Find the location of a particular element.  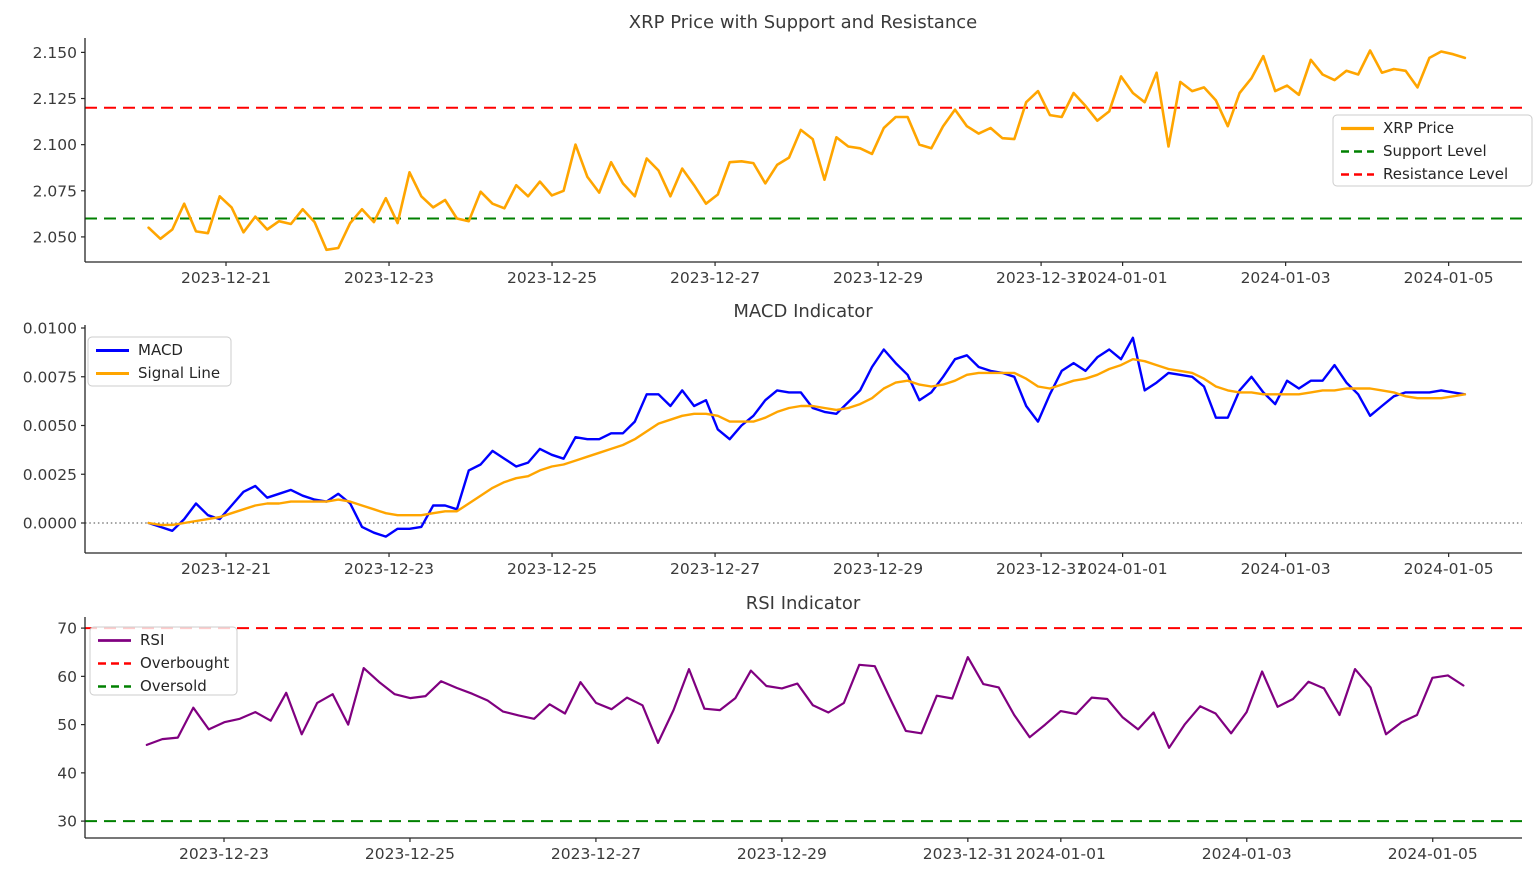

y-tick-label: 2.075 is located at coordinates (55, 191).